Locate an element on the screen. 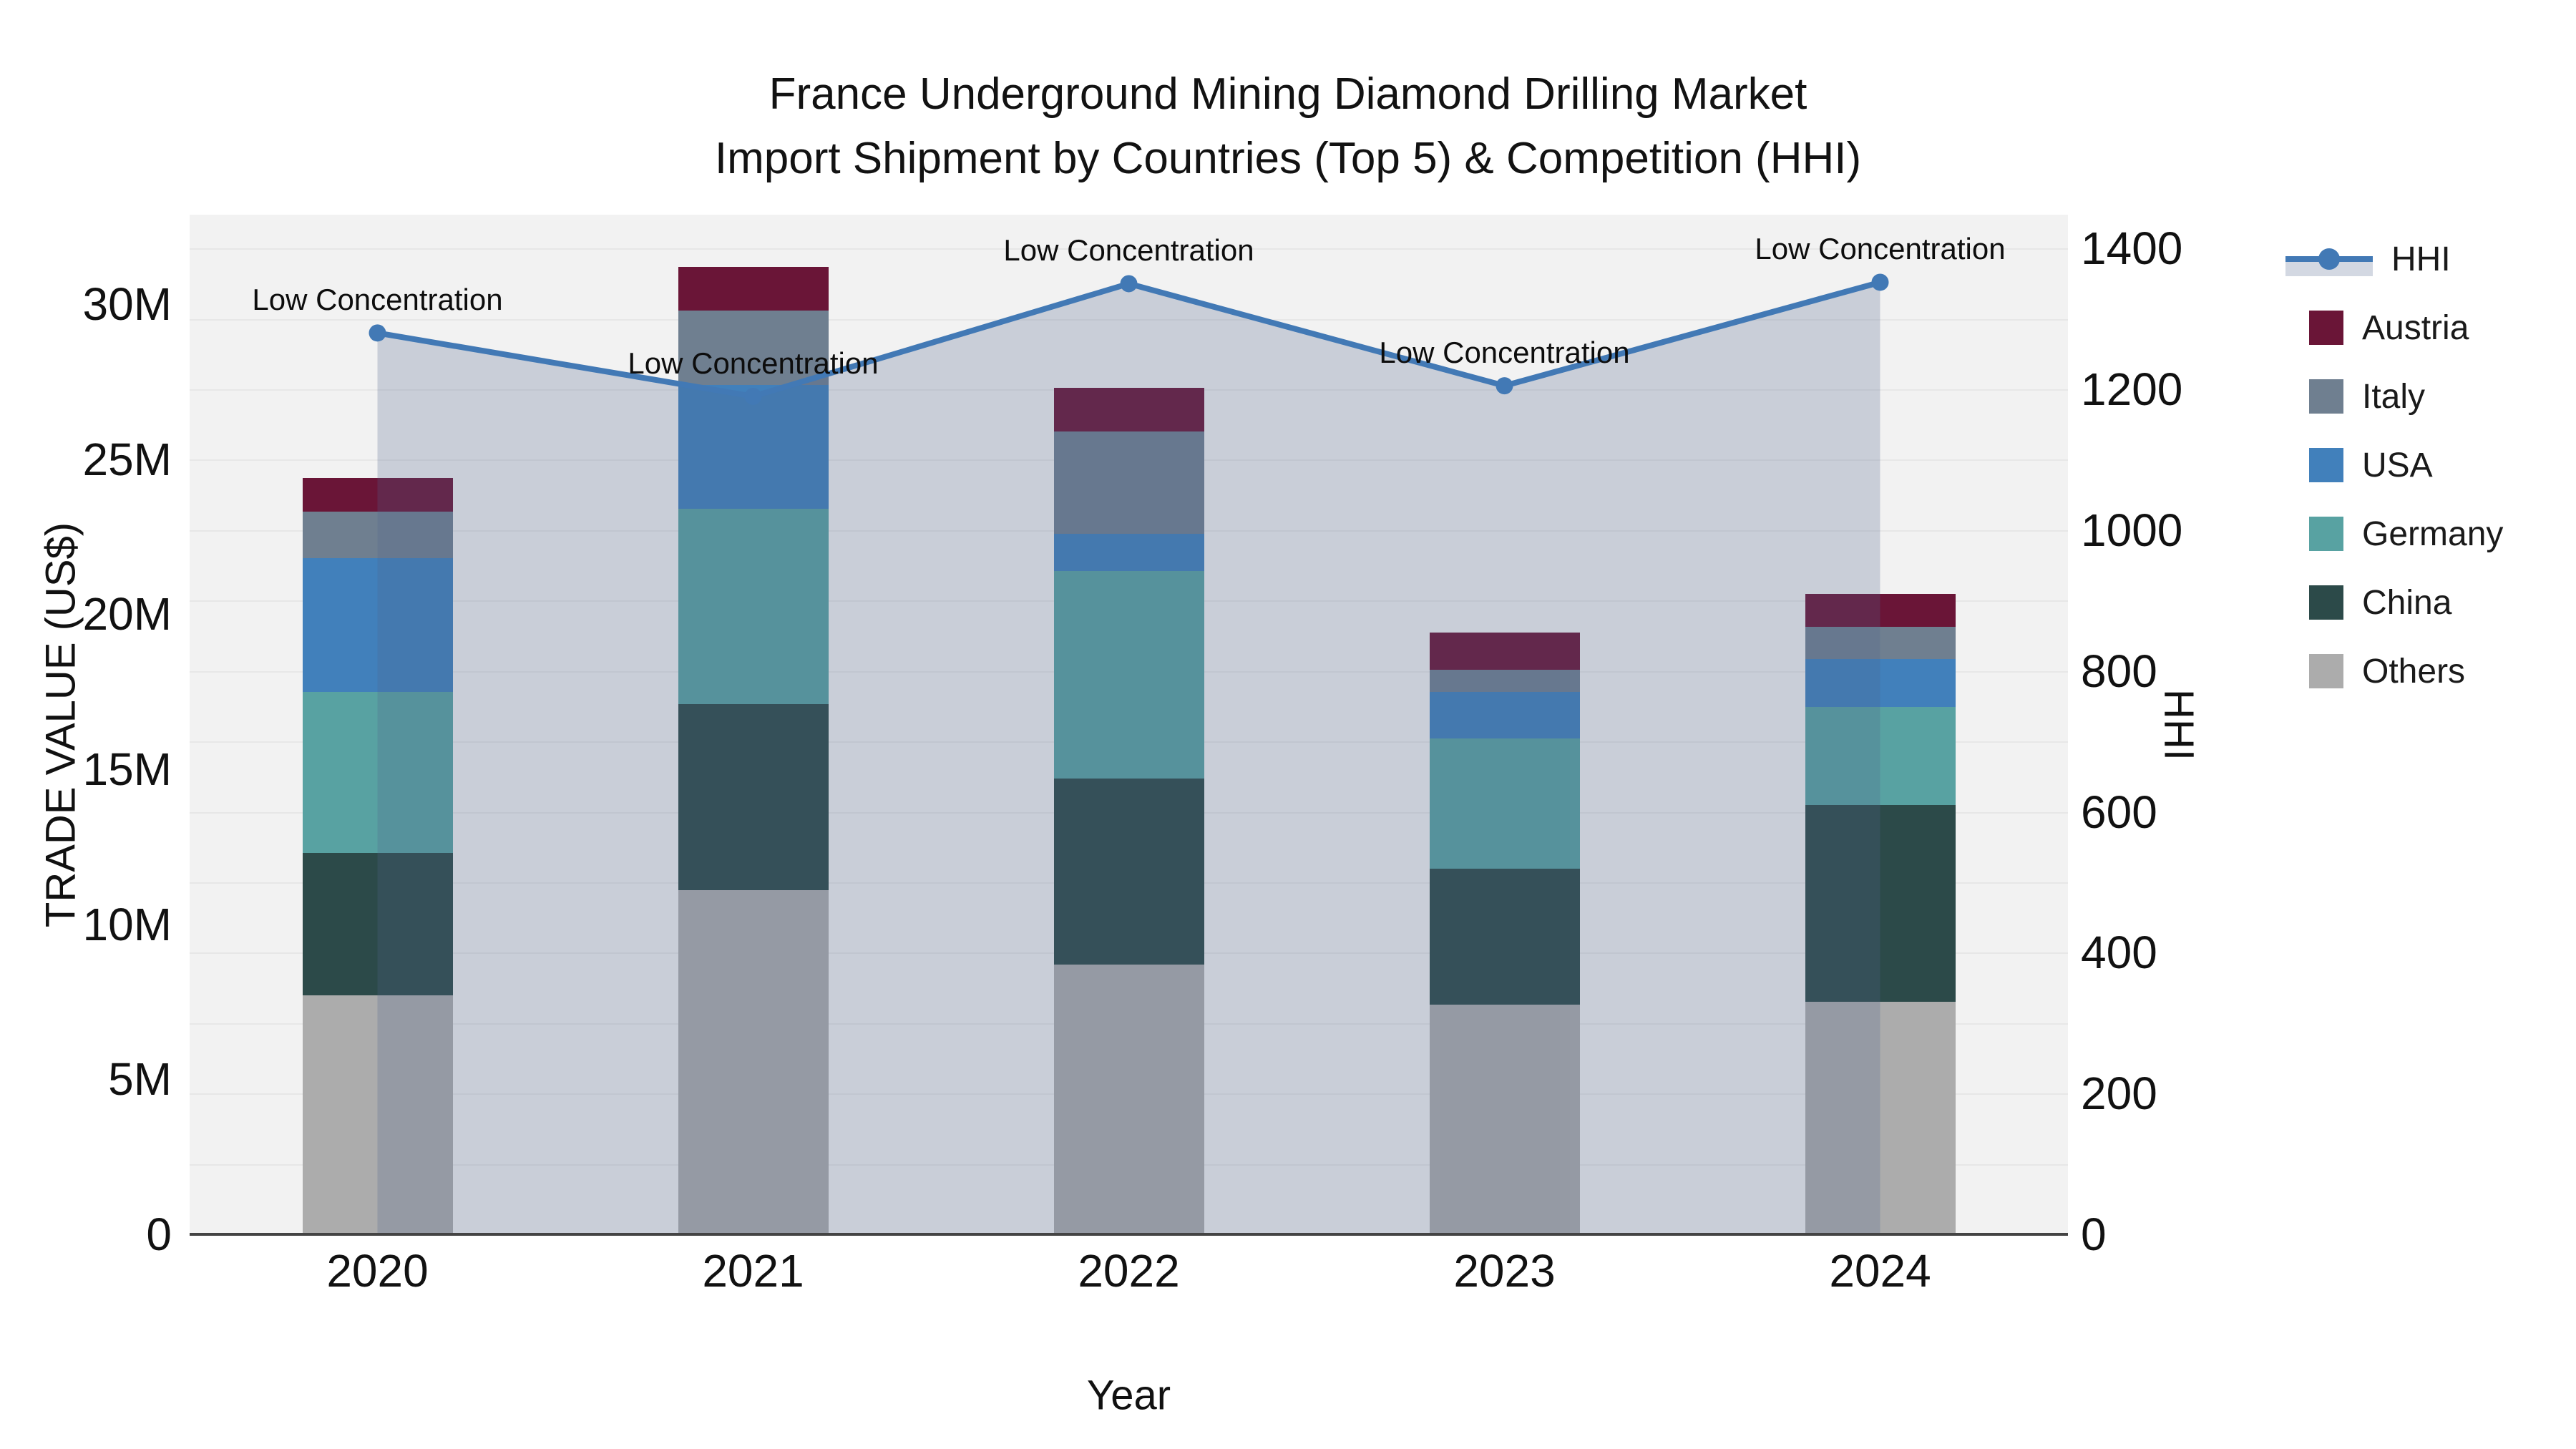 This screenshot has width=2576, height=1449. hhi-marker-2021 is located at coordinates (753, 396).